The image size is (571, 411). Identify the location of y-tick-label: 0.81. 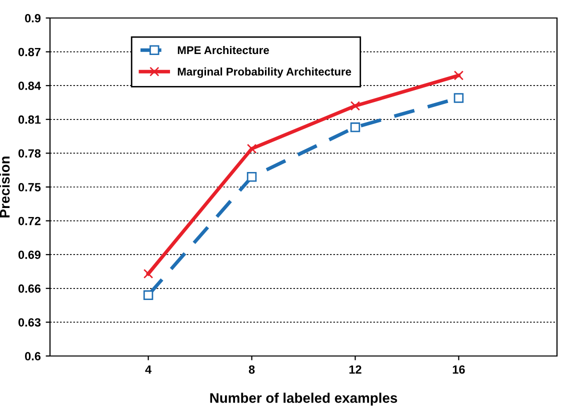
(29, 119).